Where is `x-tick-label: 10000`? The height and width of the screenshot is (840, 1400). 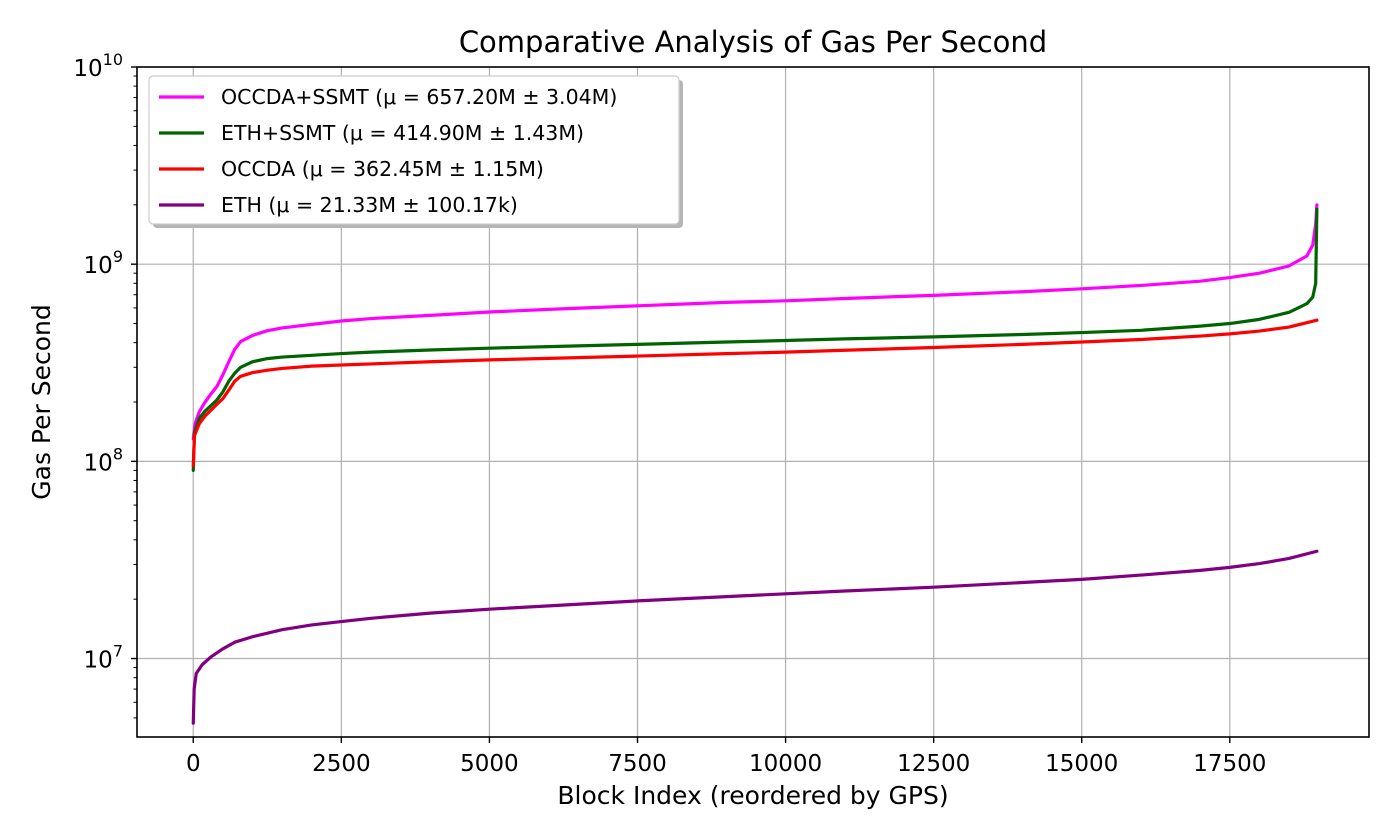
x-tick-label: 10000 is located at coordinates (785, 764).